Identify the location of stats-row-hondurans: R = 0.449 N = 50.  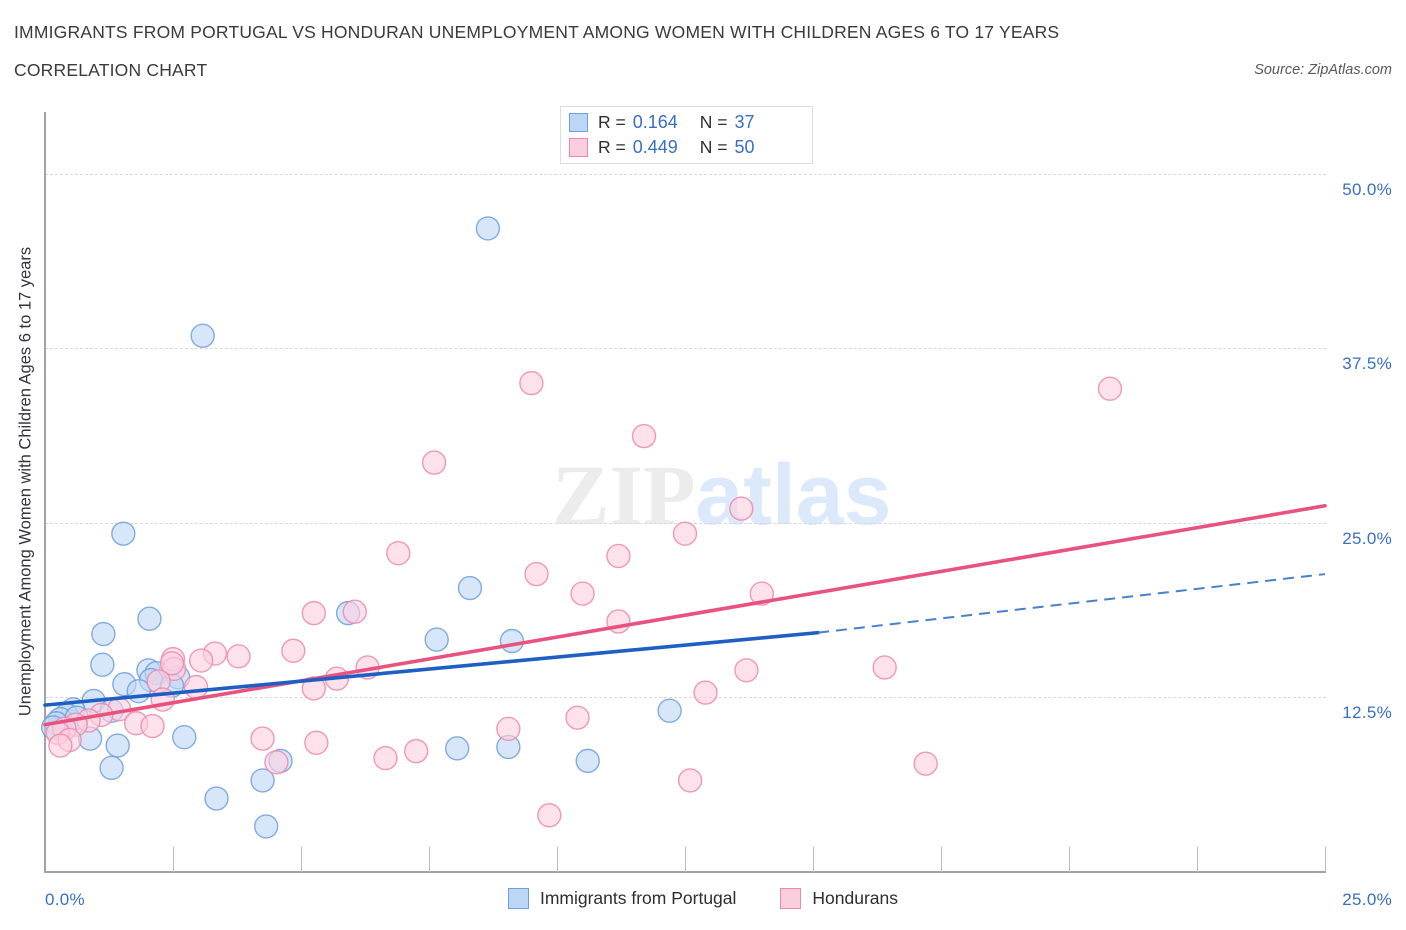
(662, 147).